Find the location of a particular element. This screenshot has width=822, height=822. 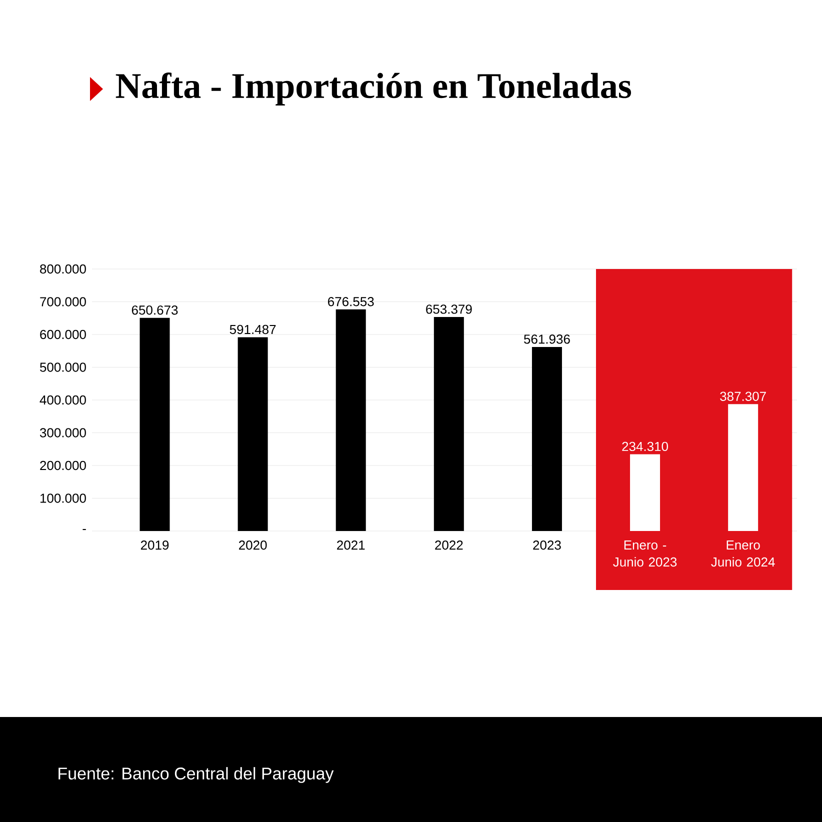

y-tick-label: 500.000 is located at coordinates (63, 367).